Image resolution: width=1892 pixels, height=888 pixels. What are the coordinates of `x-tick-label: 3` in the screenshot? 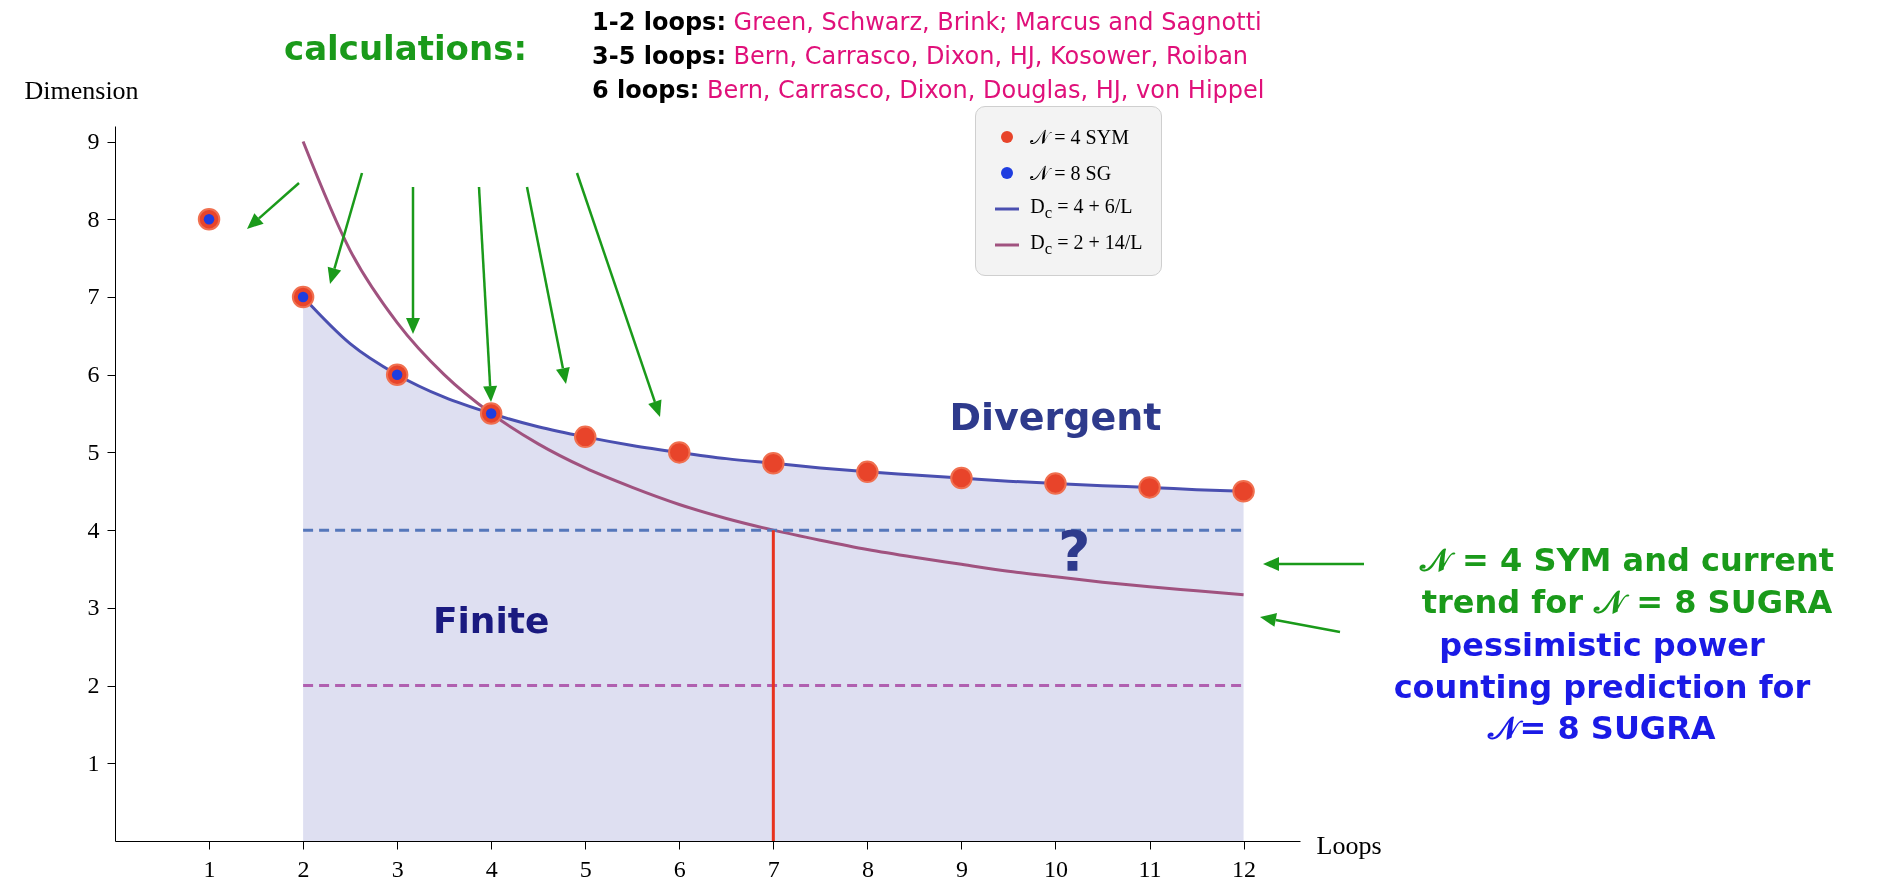 It's located at (397, 868).